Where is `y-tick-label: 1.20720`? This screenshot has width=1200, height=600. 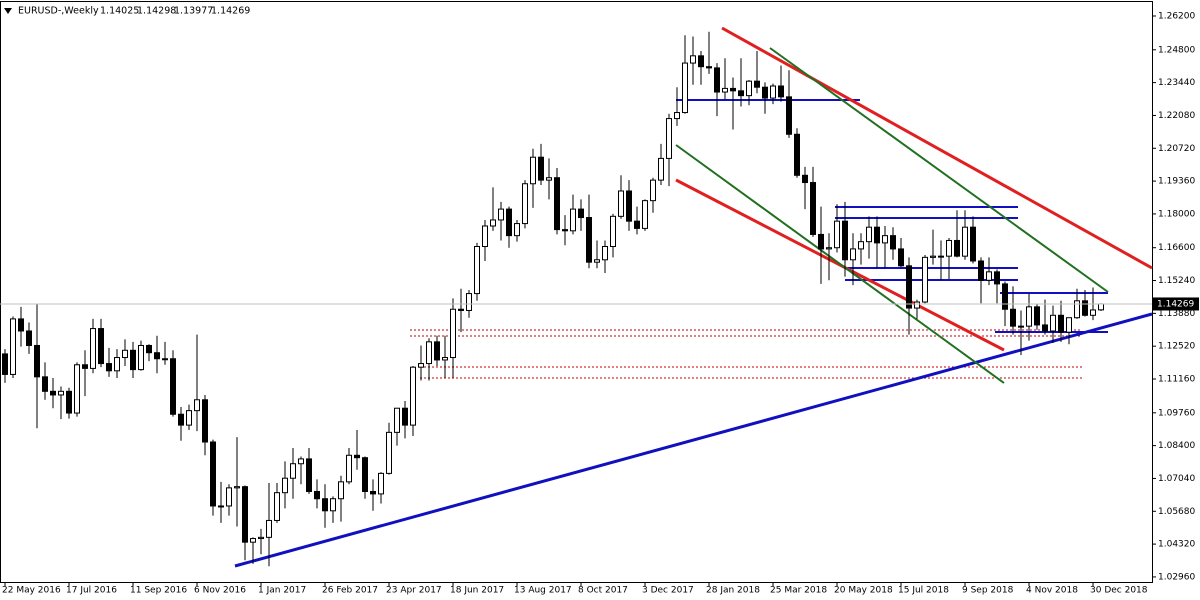 y-tick-label: 1.20720 is located at coordinates (1176, 149).